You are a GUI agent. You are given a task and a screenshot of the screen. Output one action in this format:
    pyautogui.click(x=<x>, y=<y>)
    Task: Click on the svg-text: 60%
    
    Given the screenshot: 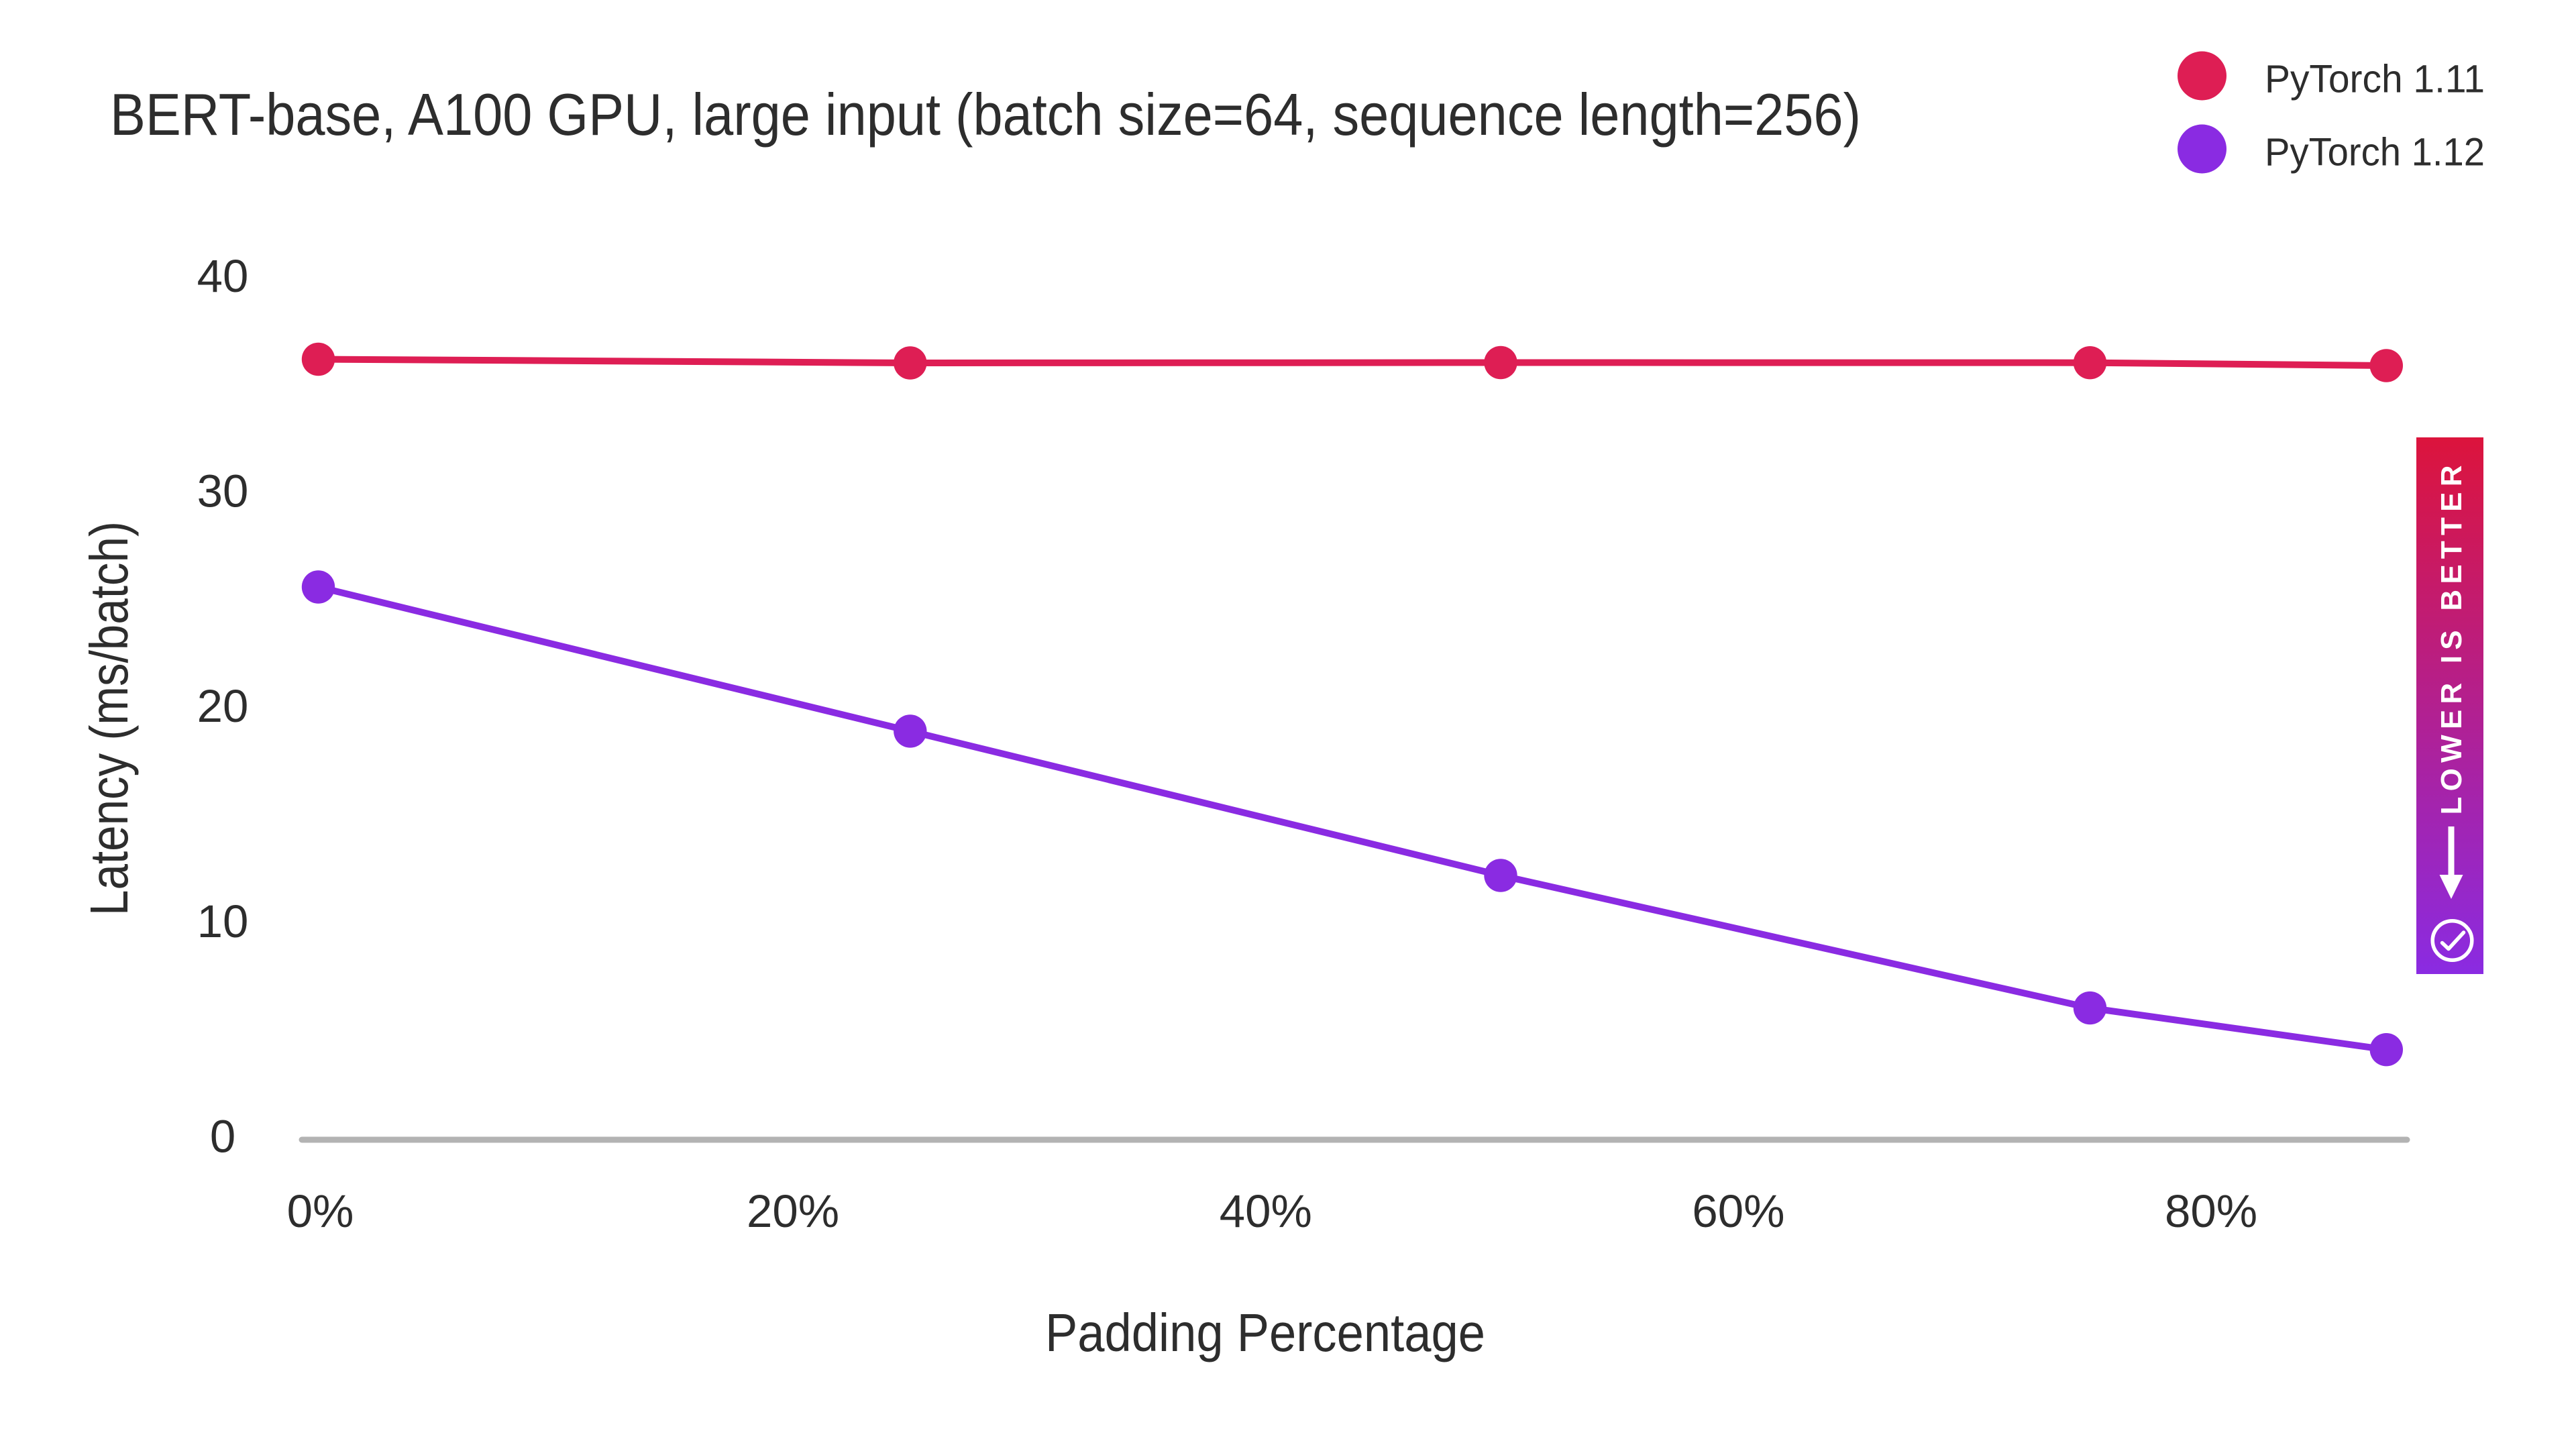 What is the action you would take?
    pyautogui.click(x=1738, y=1211)
    